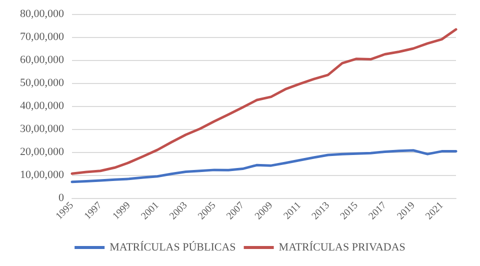 Image resolution: width=480 pixels, height=266 pixels. I want to click on y-tick-label: 50,00,000, so click(42, 83).